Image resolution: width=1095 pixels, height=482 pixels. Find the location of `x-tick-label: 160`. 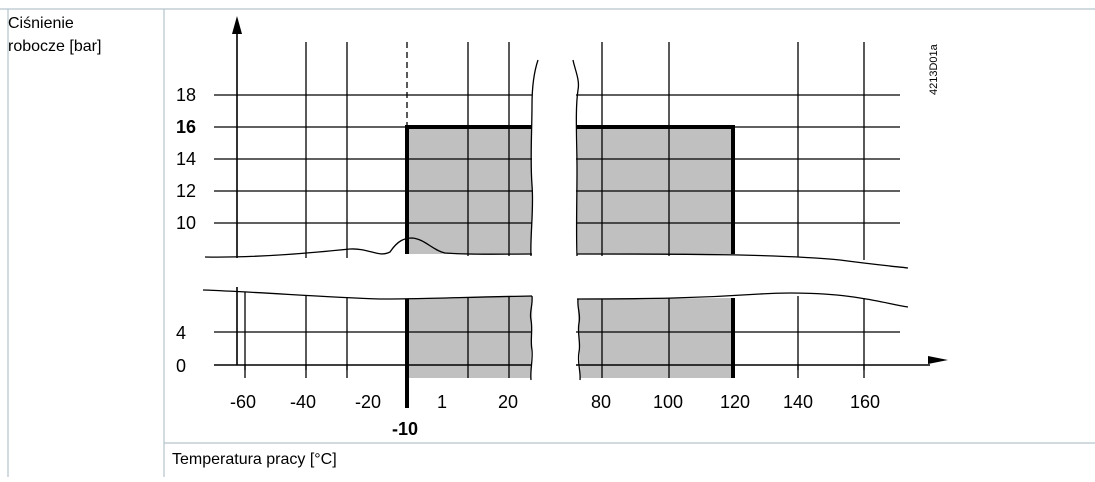

x-tick-label: 160 is located at coordinates (865, 402).